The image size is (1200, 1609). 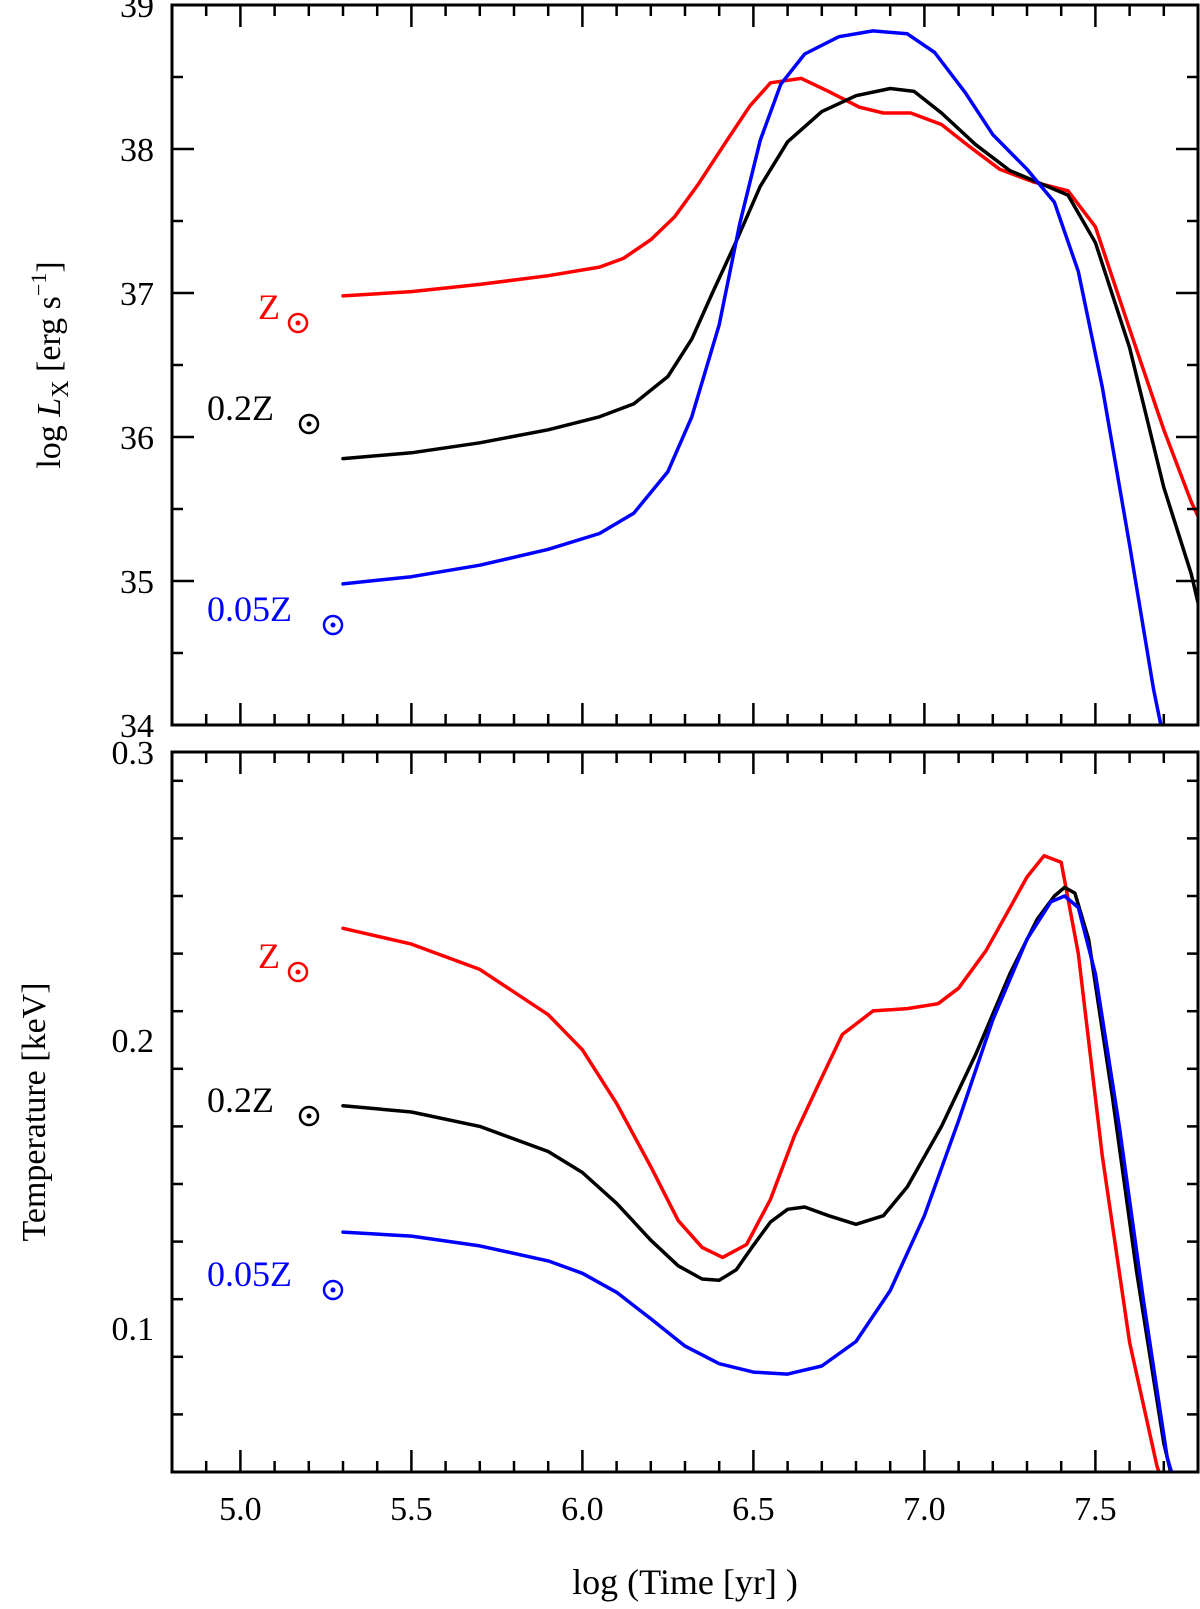 I want to click on bottom-annotation-005zsun-text: 0.05Z, so click(x=249, y=1274).